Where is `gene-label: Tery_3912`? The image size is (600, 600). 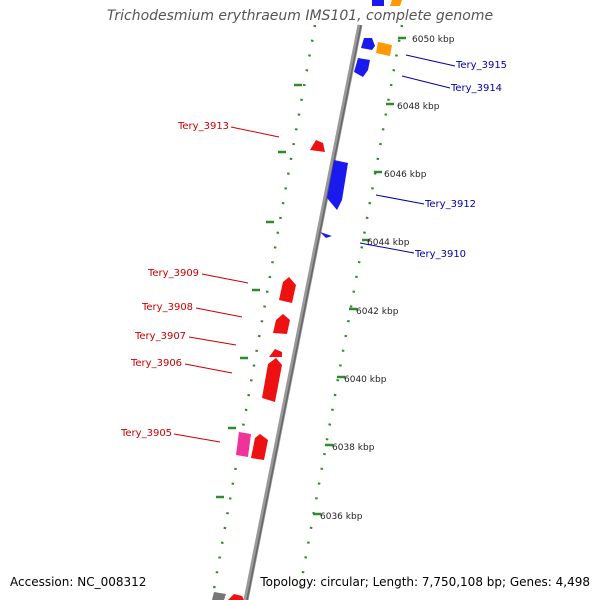
gene-label: Tery_3912 is located at coordinates (450, 204).